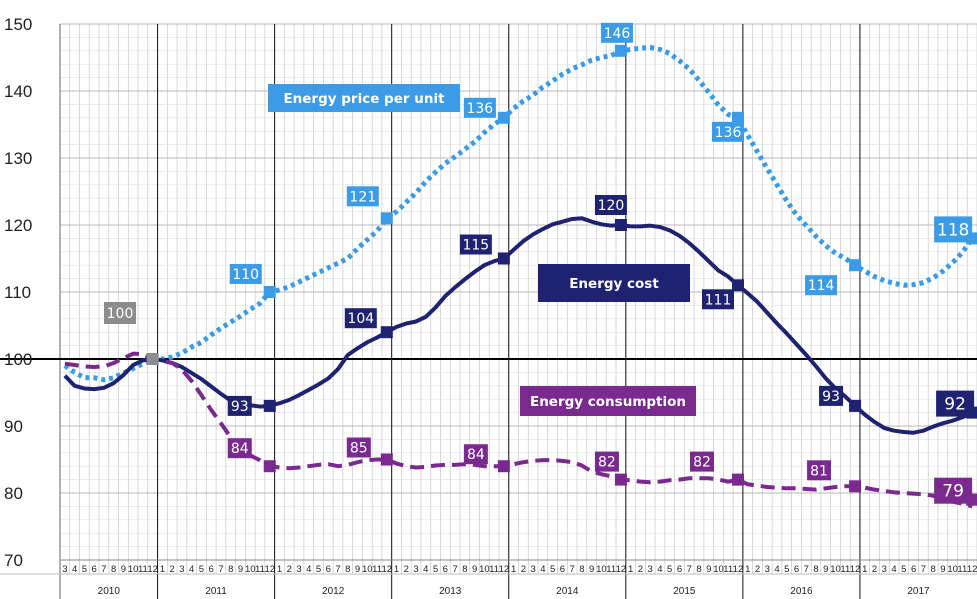  I want to click on y-axis: 70 80 90 100 110 120 130 140 150, so click(18, 292).